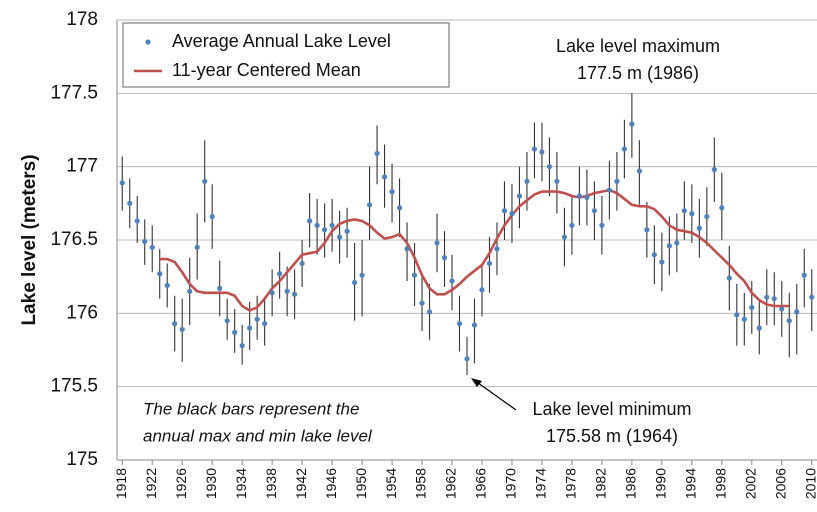 Image resolution: width=817 pixels, height=512 pixels. Describe the element at coordinates (74, 386) in the screenshot. I see `y-tick-label: 175.5` at that location.